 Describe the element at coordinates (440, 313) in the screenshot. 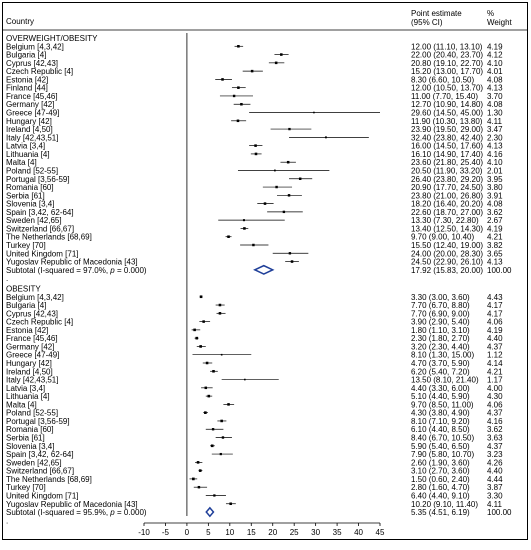

I see `study-estimate-ci: 7.70 (6.90, 9.00)` at that location.